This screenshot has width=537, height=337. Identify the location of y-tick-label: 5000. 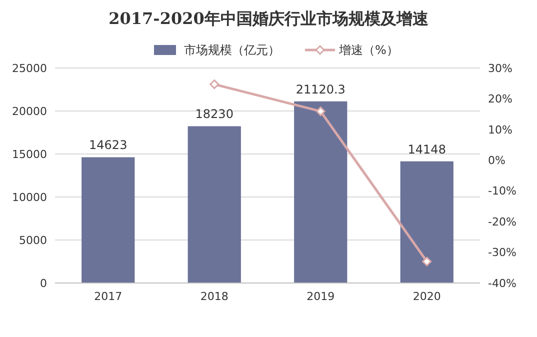
(33, 240).